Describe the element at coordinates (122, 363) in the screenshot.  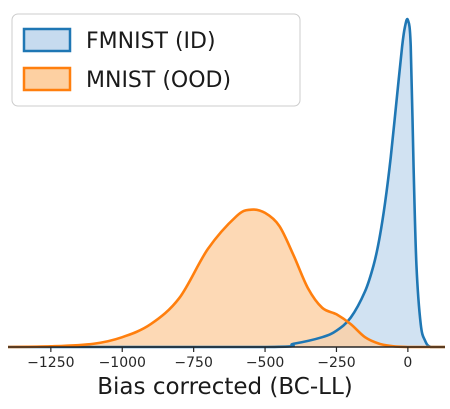
I see `x-tick-label: −1000` at that location.